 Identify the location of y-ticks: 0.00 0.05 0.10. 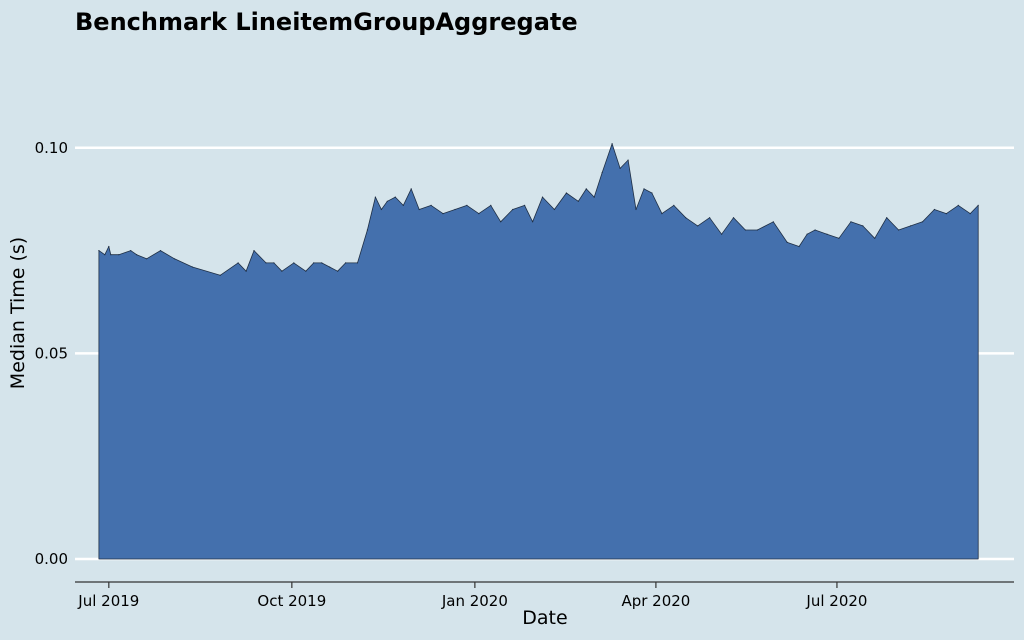
(51, 353).